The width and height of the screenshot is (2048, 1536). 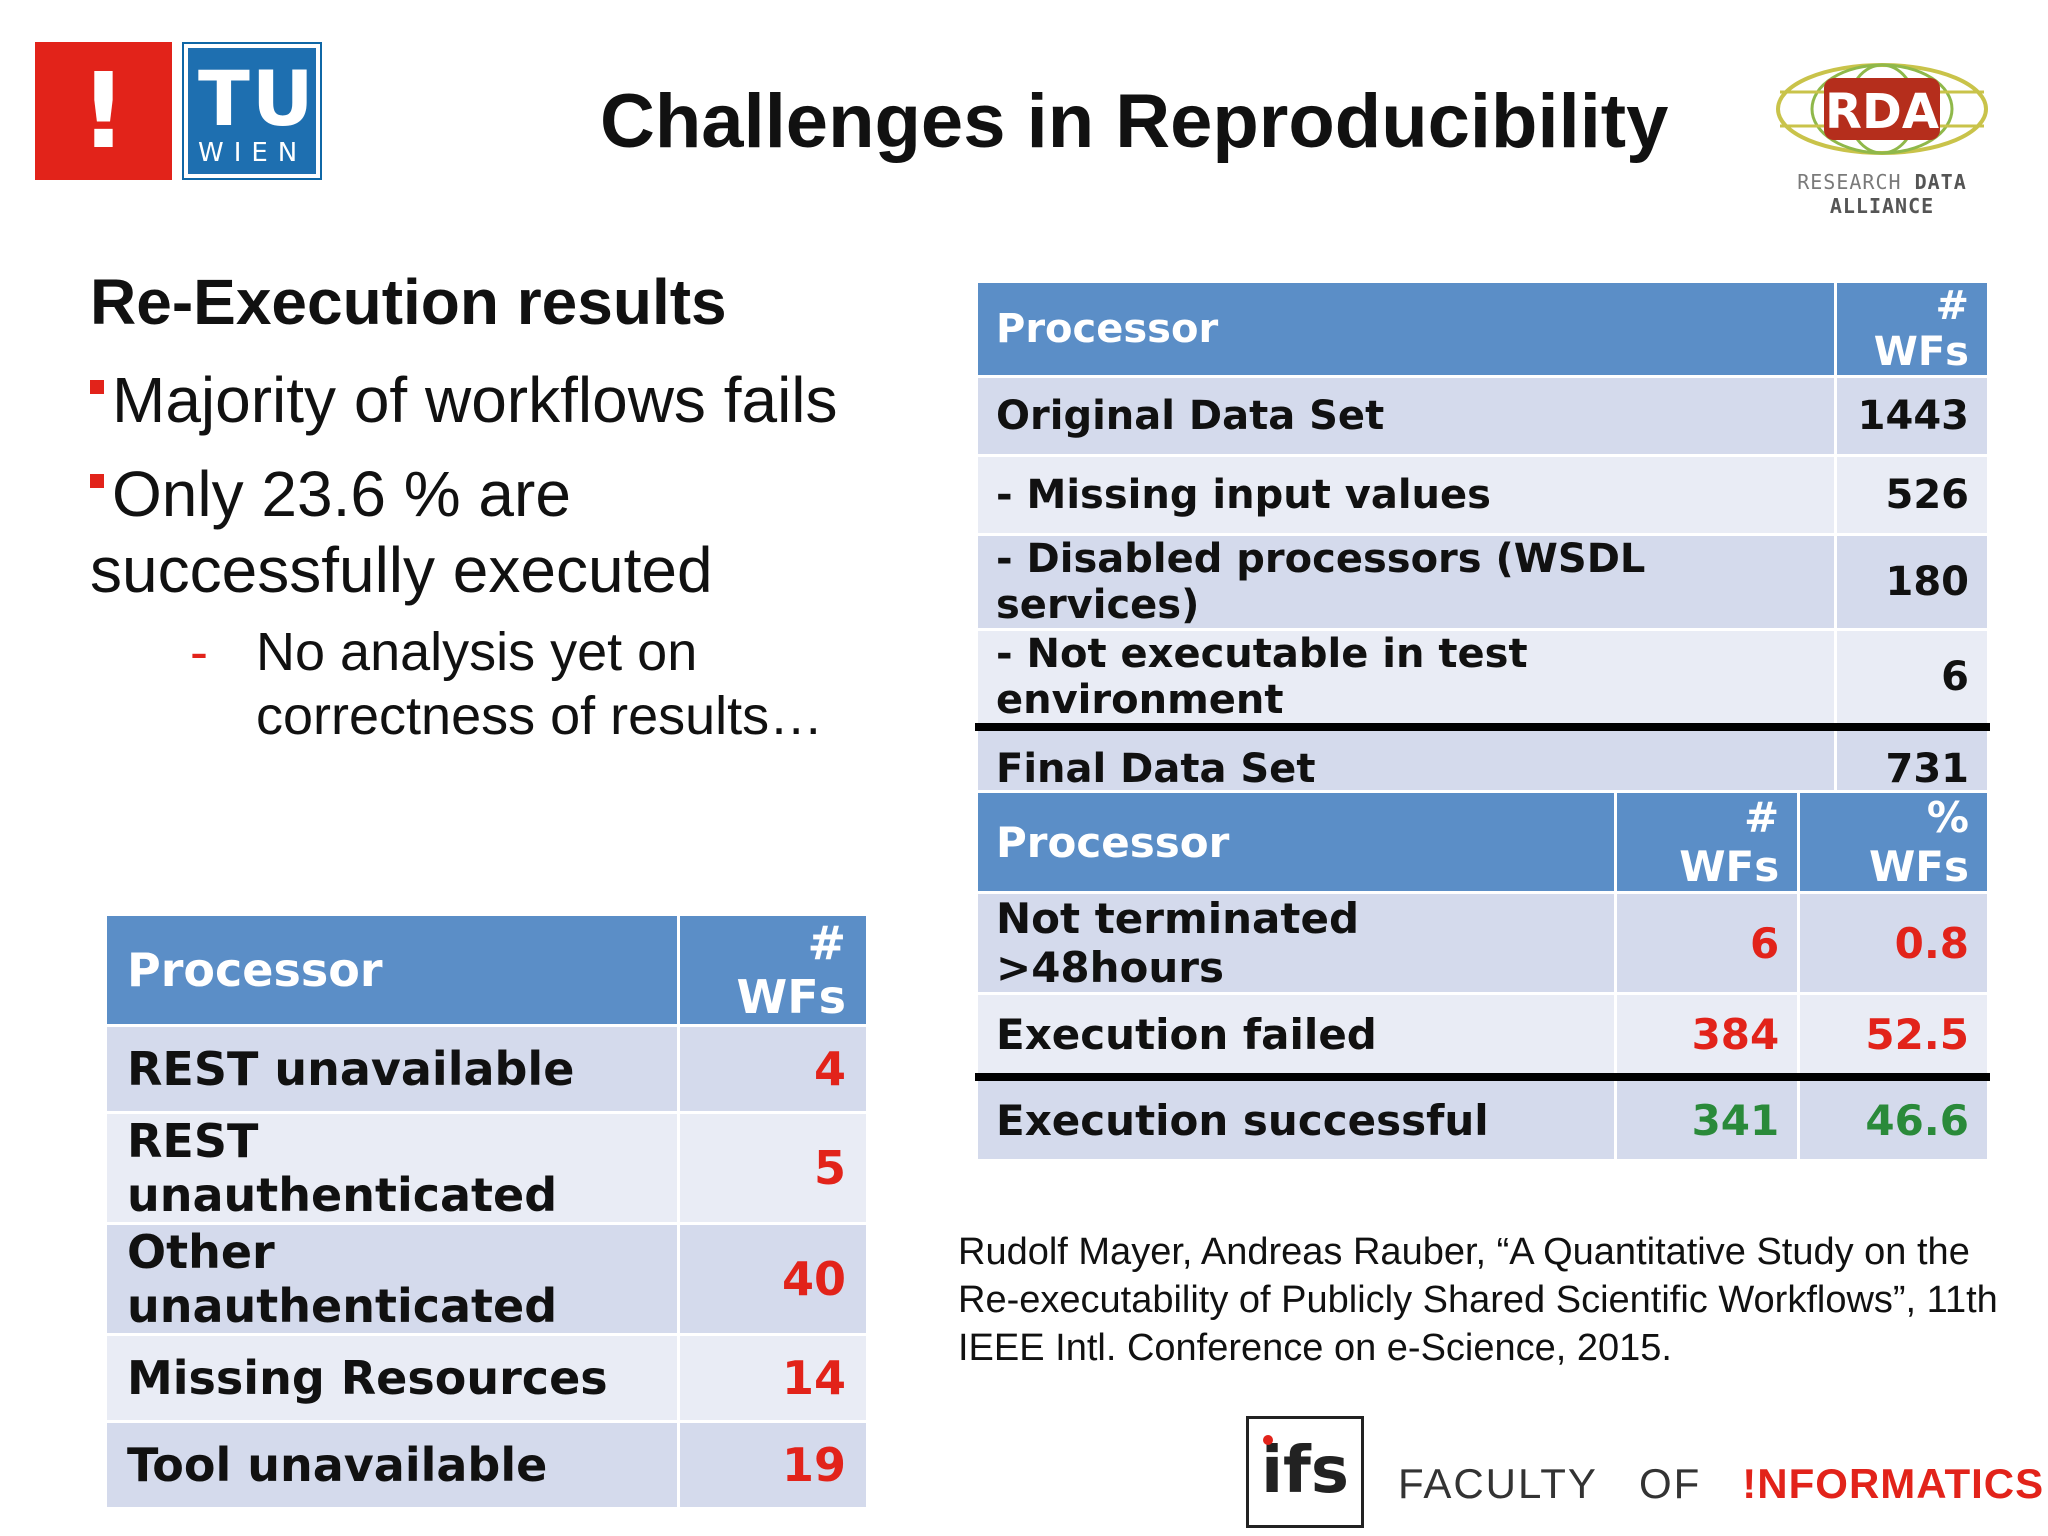 I want to click on table-row: Original Data Set 1443, so click(x=1482, y=416).